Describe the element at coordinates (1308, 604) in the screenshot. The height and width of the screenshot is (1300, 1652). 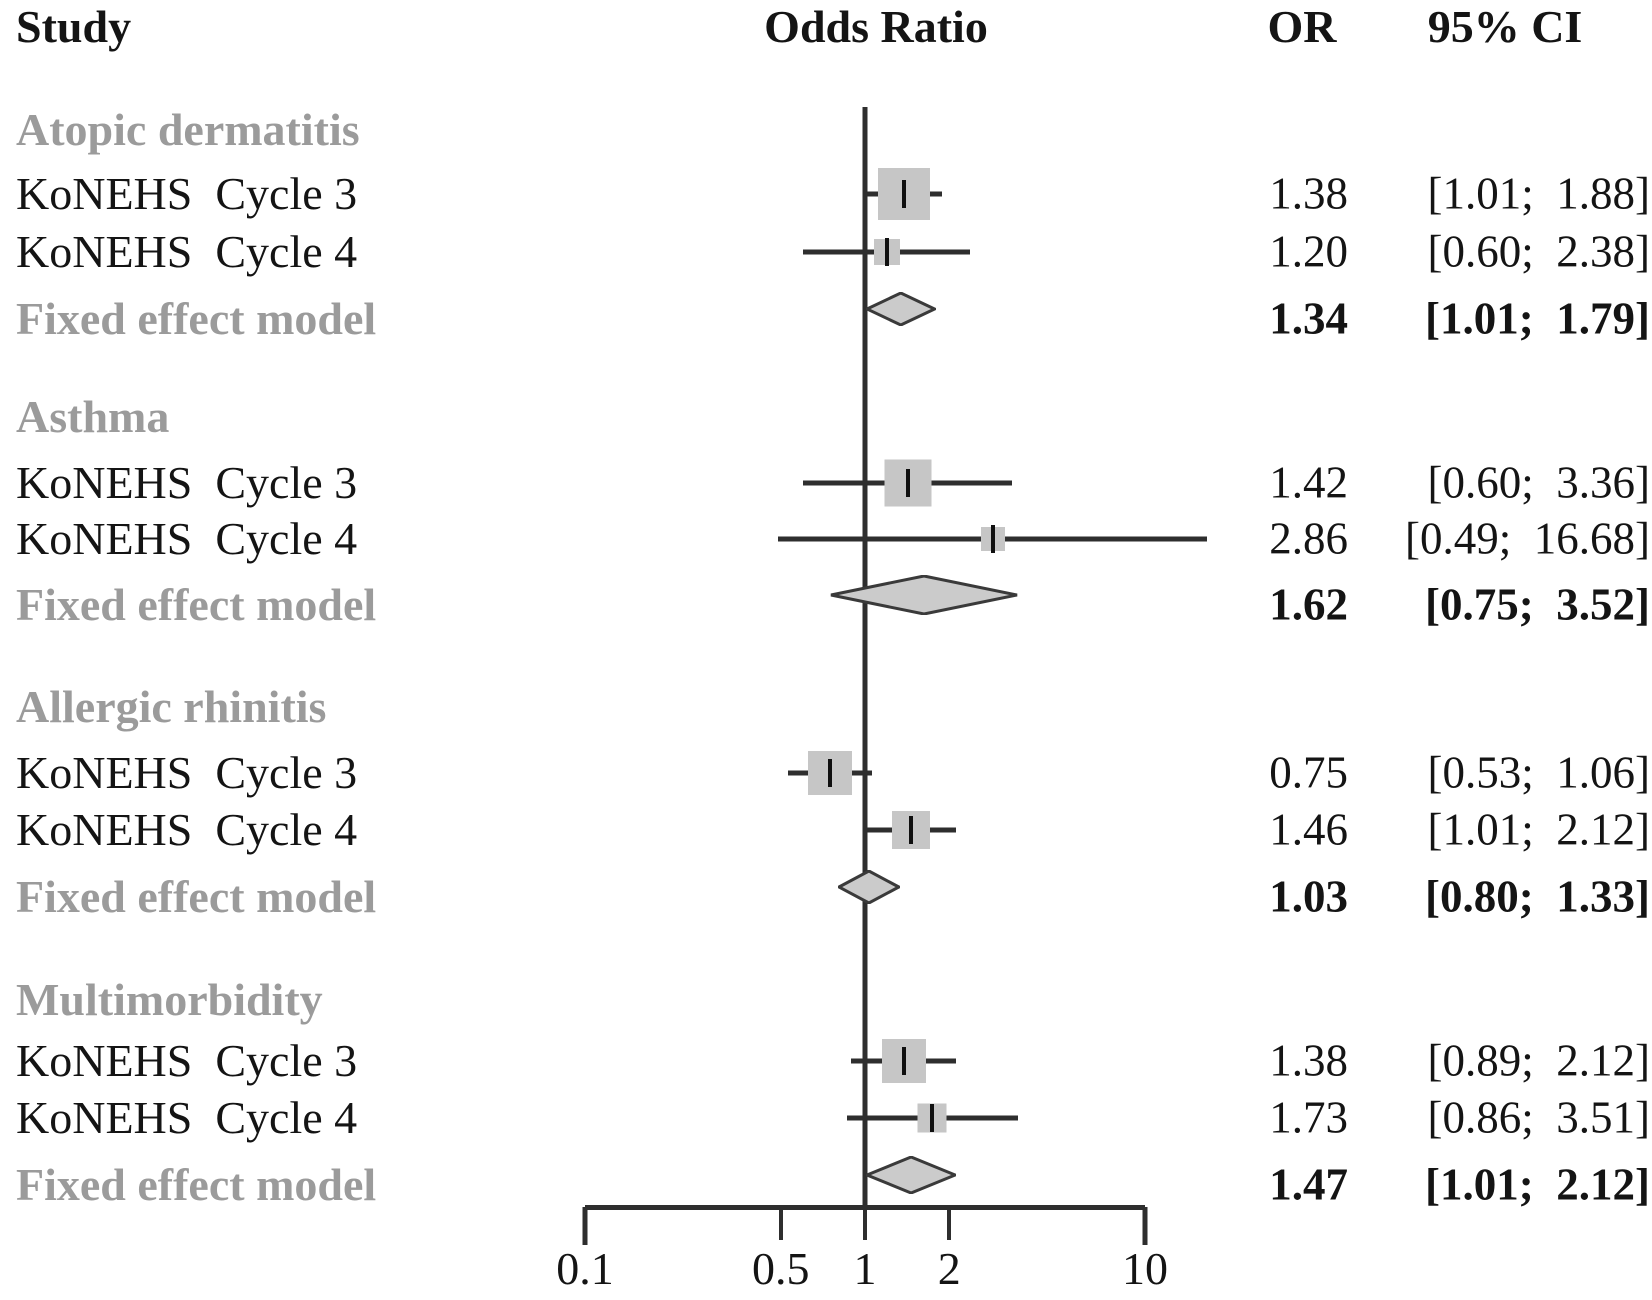
I see `summary-or-value: 1.62` at that location.